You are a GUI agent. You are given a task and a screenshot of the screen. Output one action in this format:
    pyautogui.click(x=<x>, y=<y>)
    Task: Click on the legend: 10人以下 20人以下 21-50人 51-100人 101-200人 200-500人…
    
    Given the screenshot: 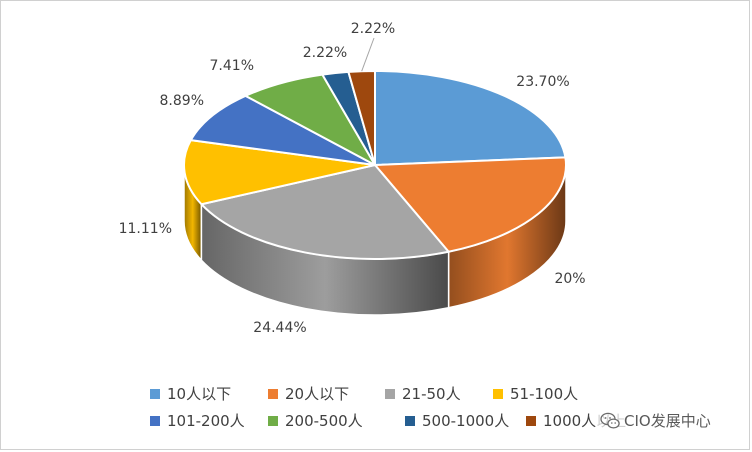 What is the action you would take?
    pyautogui.click(x=376, y=407)
    